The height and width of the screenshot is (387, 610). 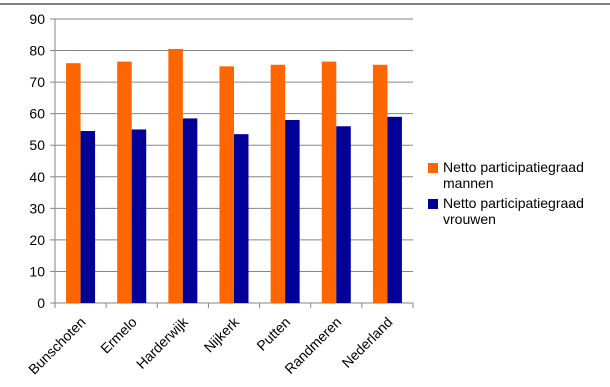 I want to click on x-tick-label: Ermelo, so click(x=118, y=335).